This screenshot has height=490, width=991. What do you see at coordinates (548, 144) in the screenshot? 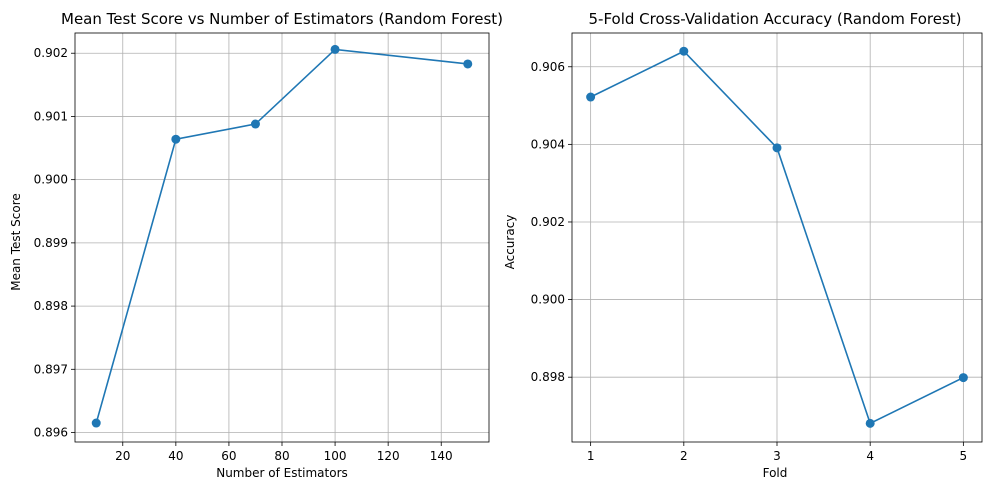
I see `y-tick-label: 0.904` at bounding box center [548, 144].